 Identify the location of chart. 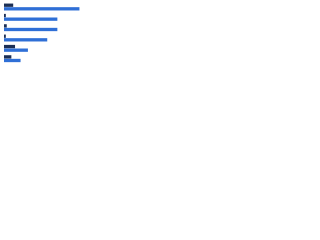
(42, 33).